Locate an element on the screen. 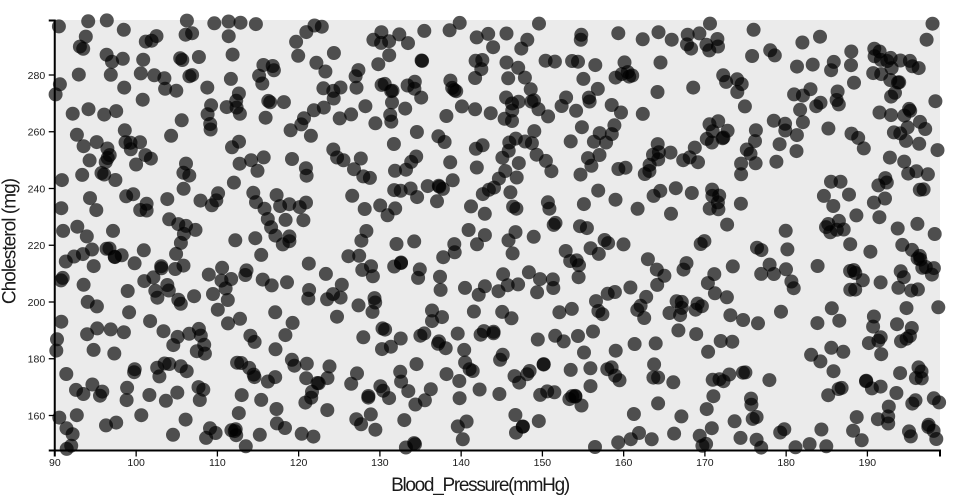 The height and width of the screenshot is (500, 960). svg-text: 240 is located at coordinates (37, 189).